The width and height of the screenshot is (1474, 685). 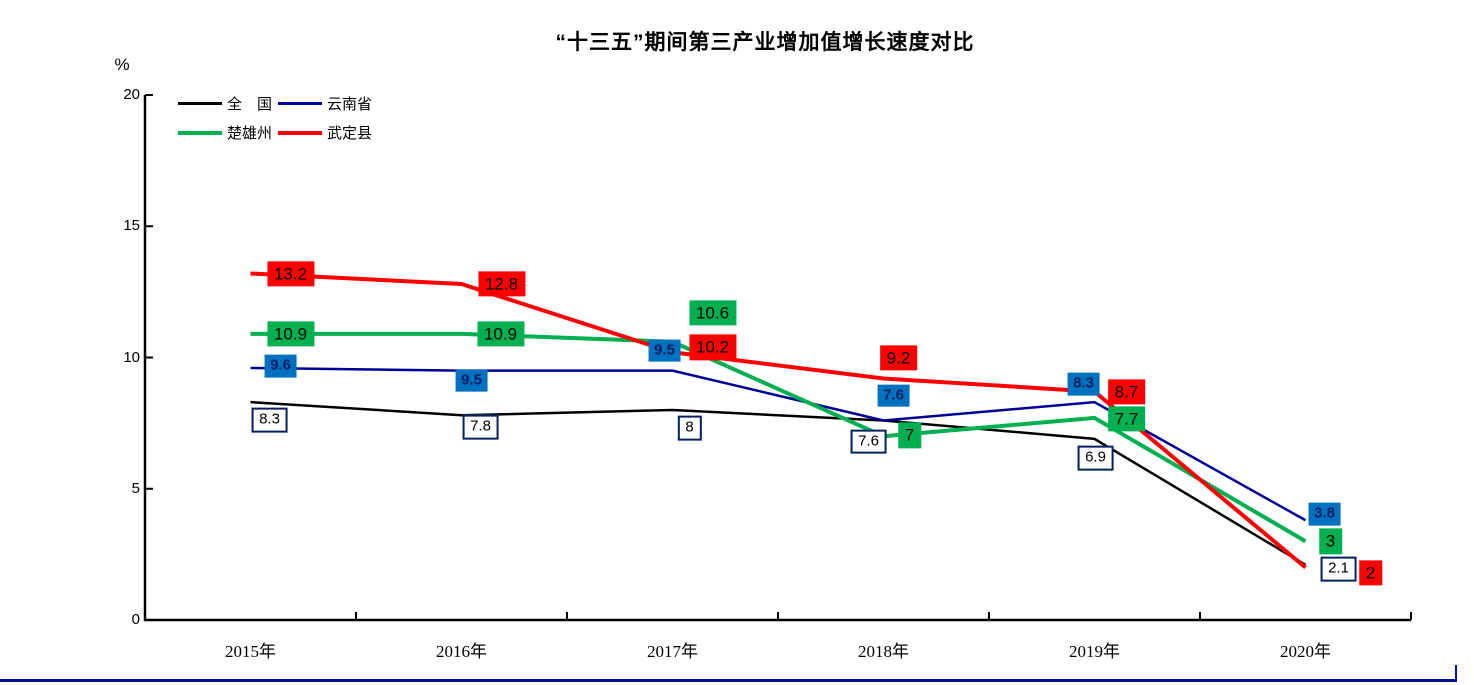 What do you see at coordinates (480, 427) in the screenshot?
I see `data-label-series0-point1: 7.8` at bounding box center [480, 427].